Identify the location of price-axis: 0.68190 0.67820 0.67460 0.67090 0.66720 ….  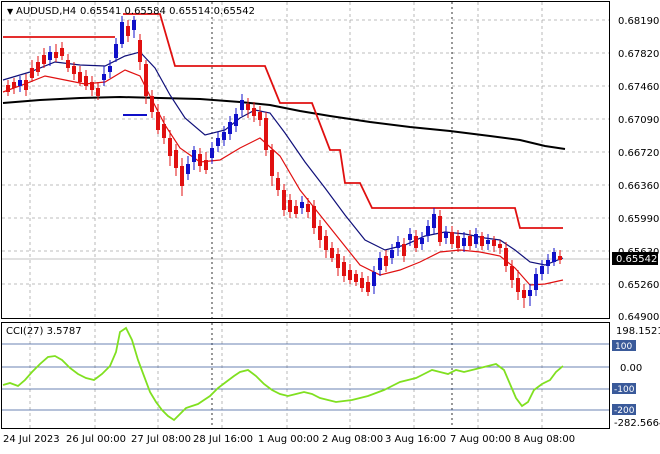
(638, 169).